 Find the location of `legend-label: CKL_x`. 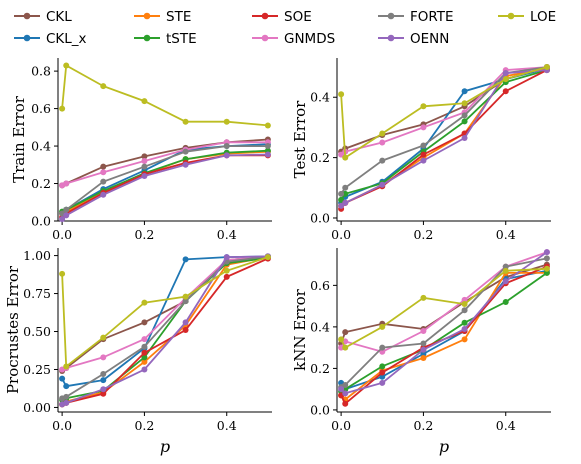

legend-label: CKL_x is located at coordinates (66, 39).